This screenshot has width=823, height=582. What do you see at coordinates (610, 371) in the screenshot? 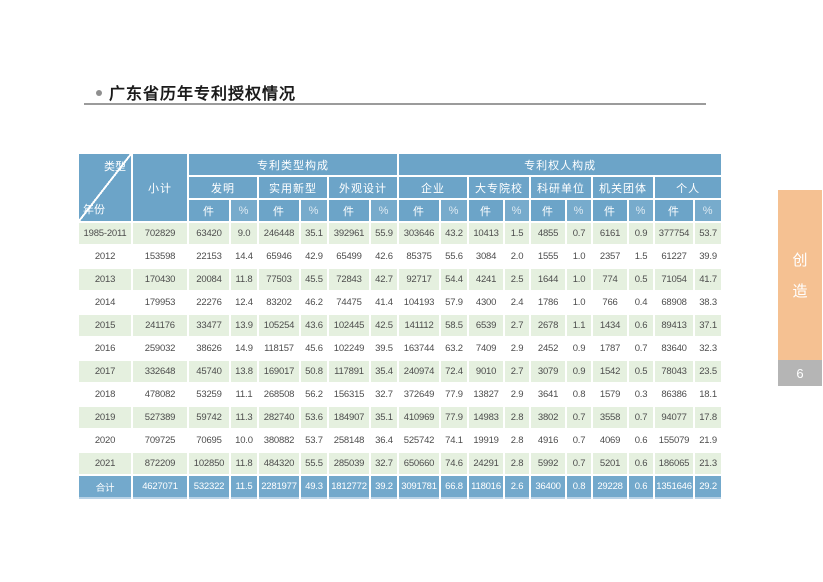
I see `value-cell: 1542` at bounding box center [610, 371].